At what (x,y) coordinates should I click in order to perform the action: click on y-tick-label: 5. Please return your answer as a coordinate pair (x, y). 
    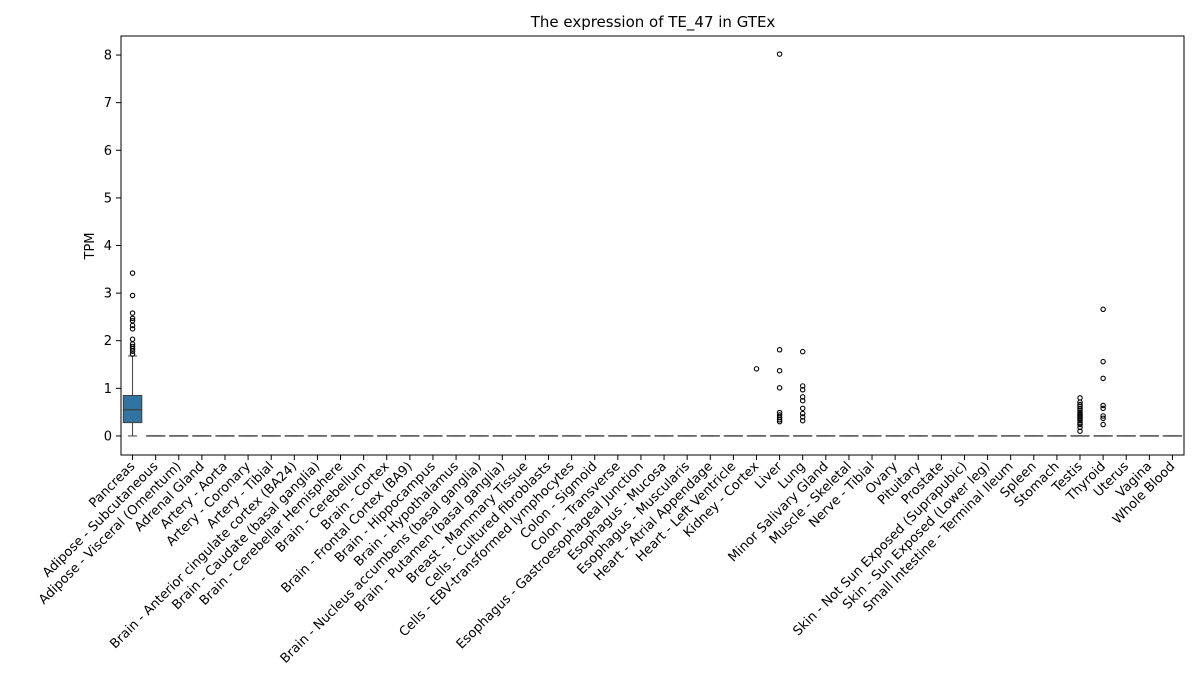
    Looking at the image, I should click on (108, 198).